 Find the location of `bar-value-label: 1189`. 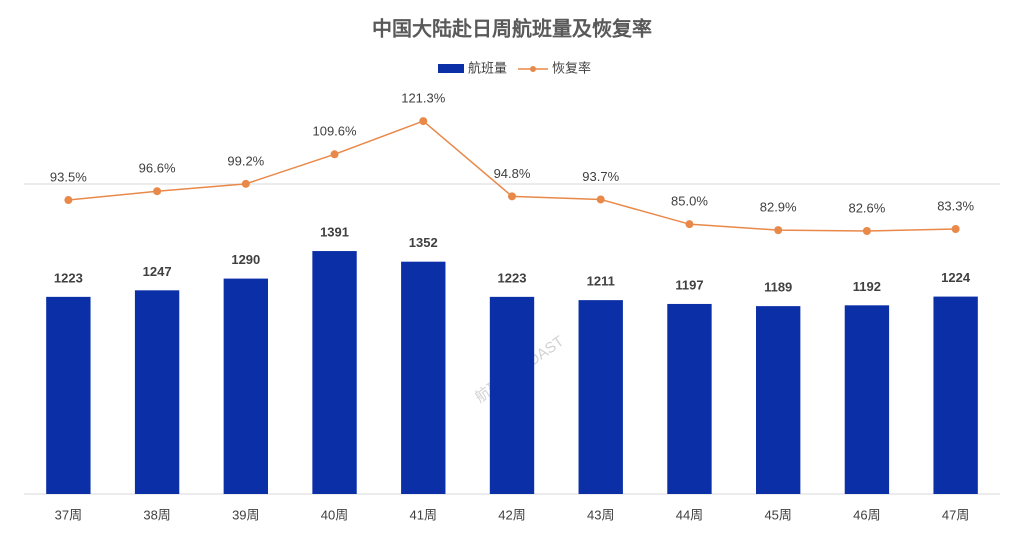

bar-value-label: 1189 is located at coordinates (778, 287).